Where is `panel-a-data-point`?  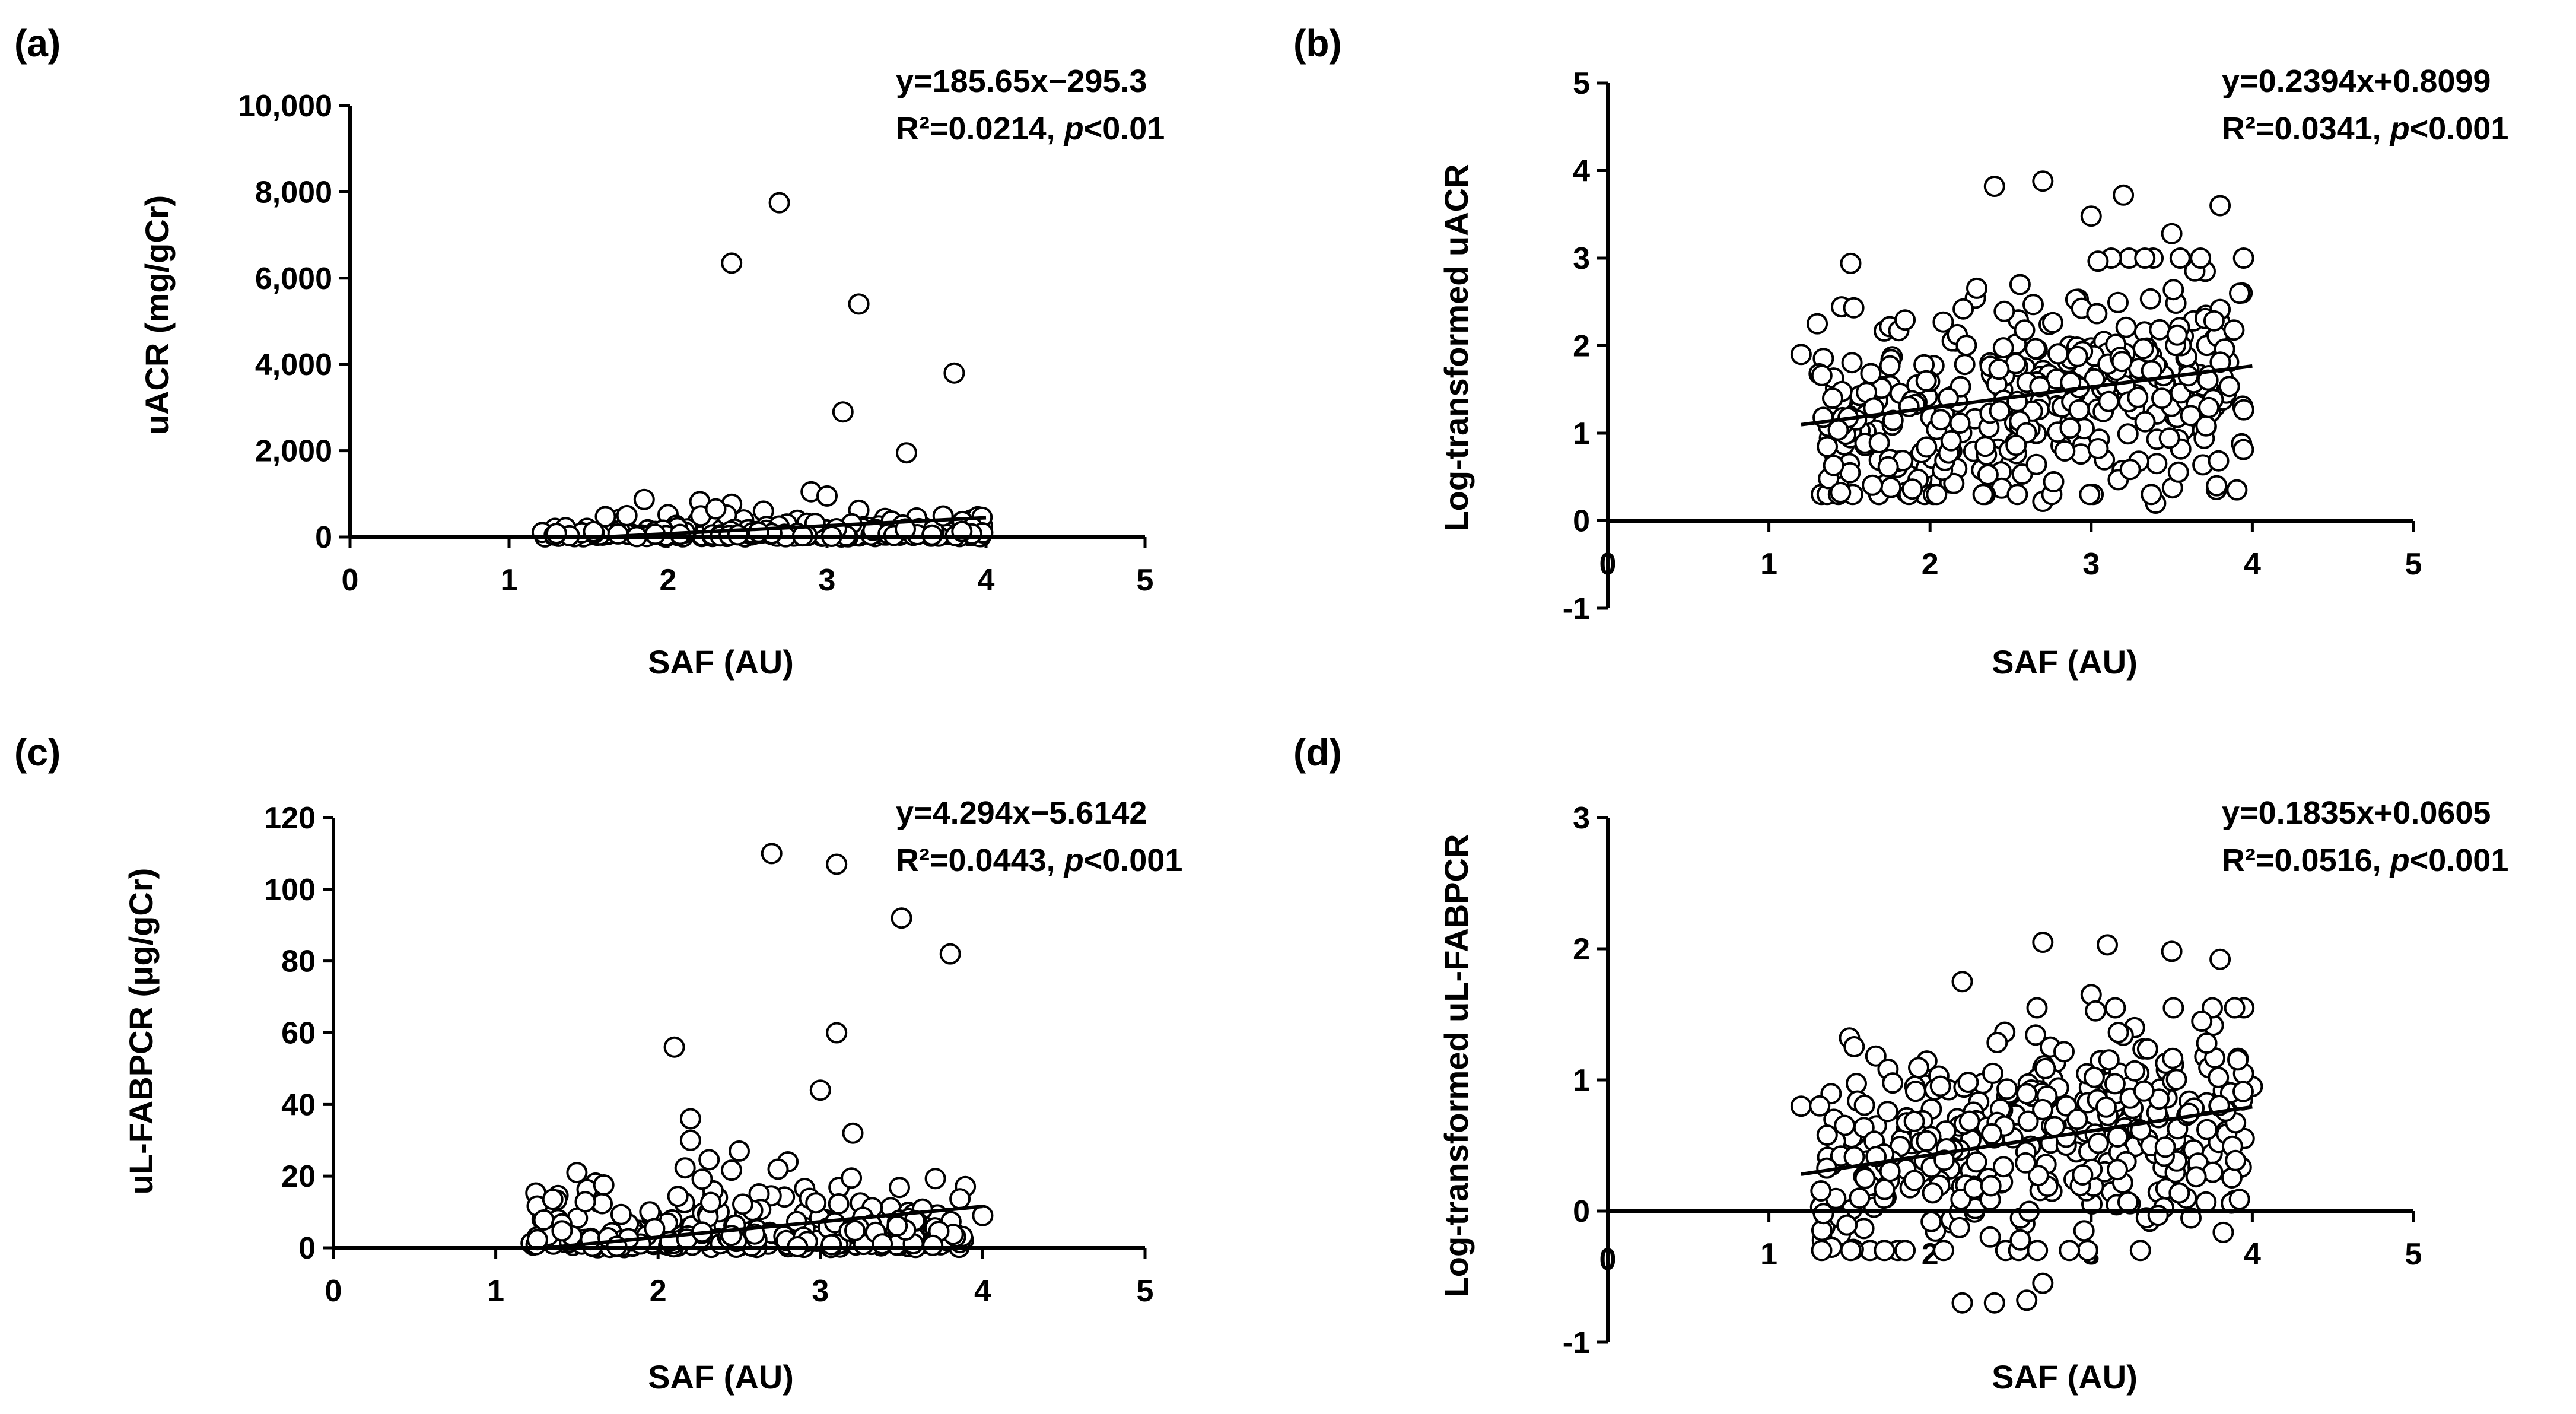
panel-a-data-point is located at coordinates (943, 516).